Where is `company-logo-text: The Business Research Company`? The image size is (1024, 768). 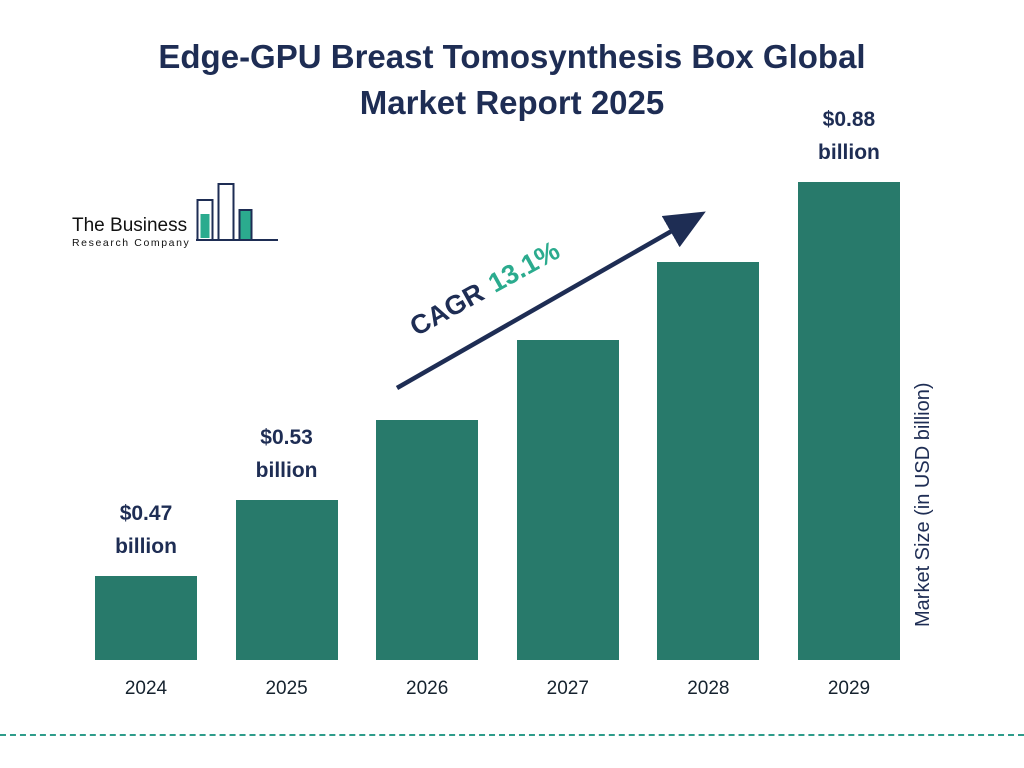
company-logo-text: The Business Research Company is located at coordinates (131, 232).